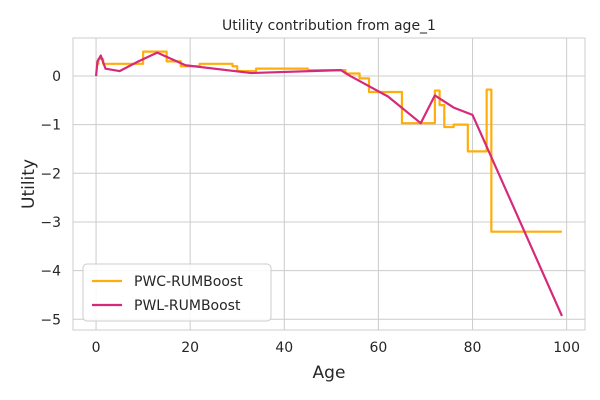  Describe the element at coordinates (329, 26) in the screenshot. I see `chart-title: Utility contribution from age_1` at that location.